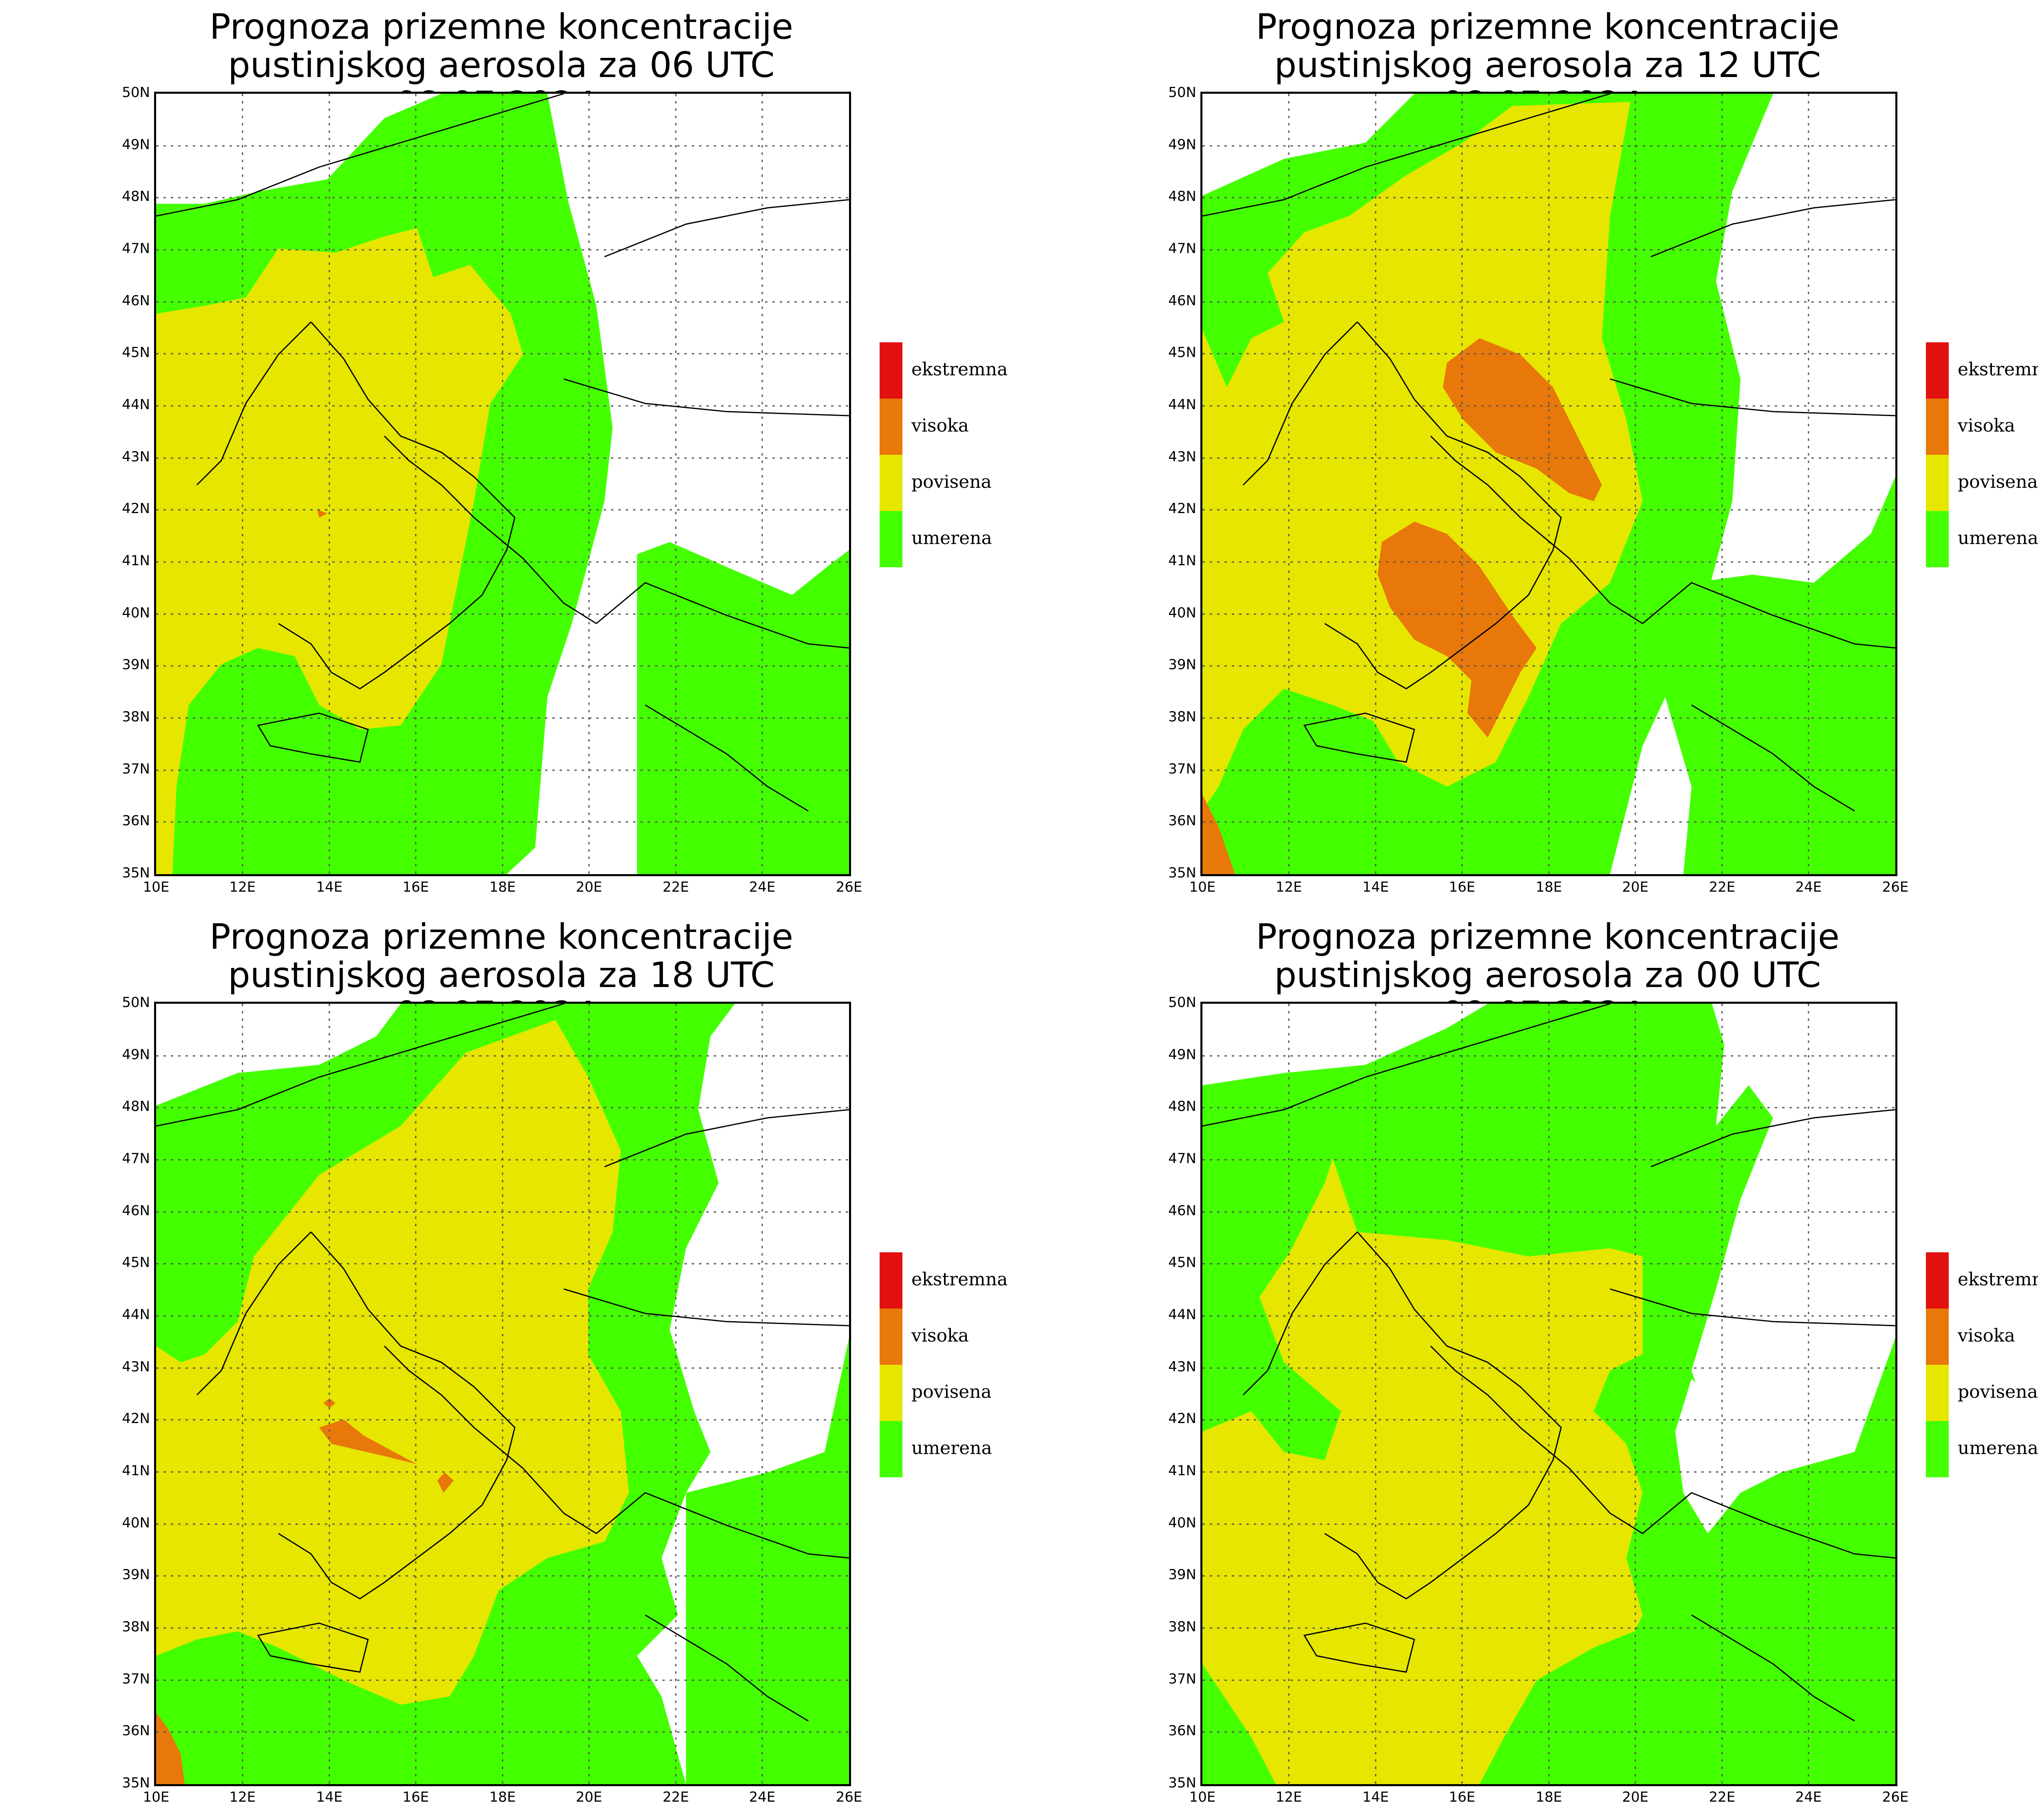 The image size is (2038, 1820). I want to click on lat-label: 41N, so click(136, 561).